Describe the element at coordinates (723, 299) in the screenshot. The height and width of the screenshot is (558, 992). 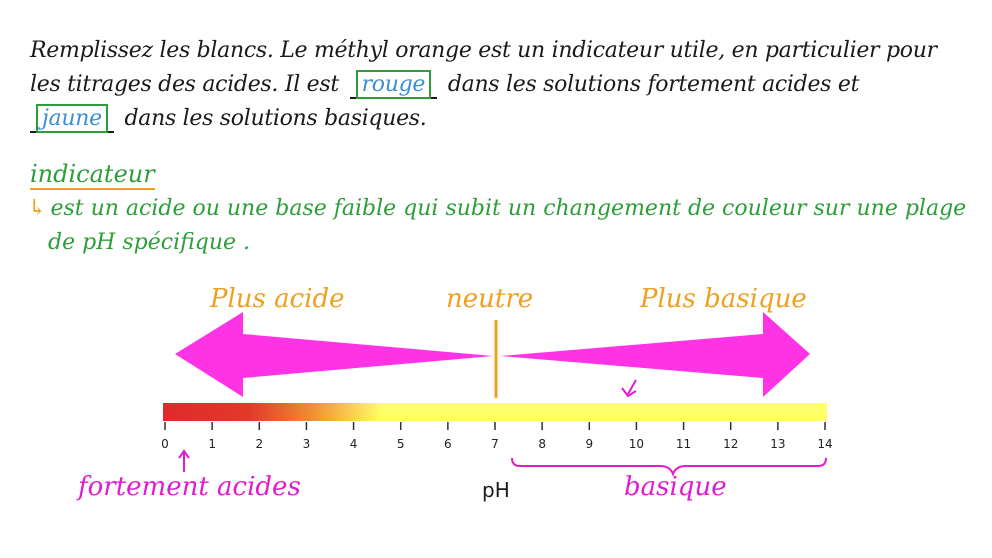
I see `label-plus-basique: Plus basique` at that location.